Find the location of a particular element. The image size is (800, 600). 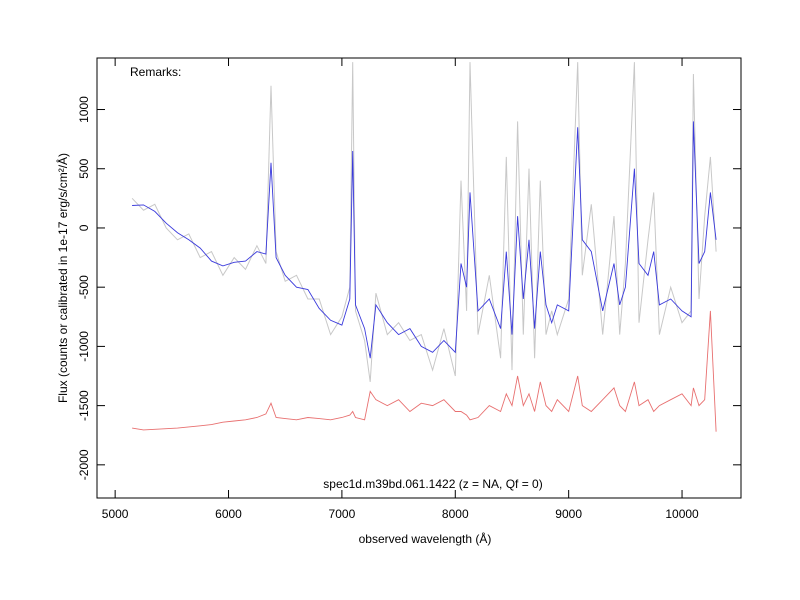

x-tick-label: 10000 is located at coordinates (682, 514).